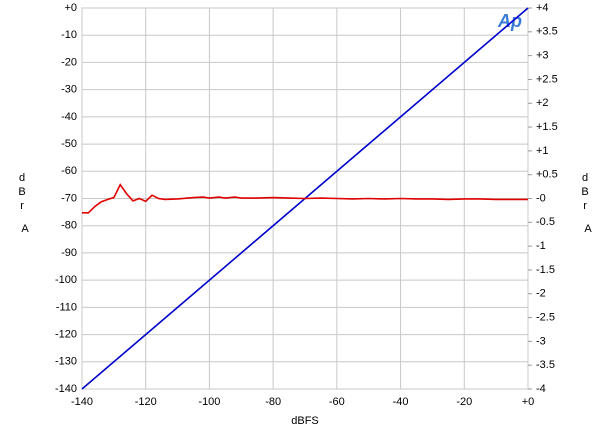 This screenshot has width=600, height=443. Describe the element at coordinates (69, 62) in the screenshot. I see `y-tick-label: -20` at that location.